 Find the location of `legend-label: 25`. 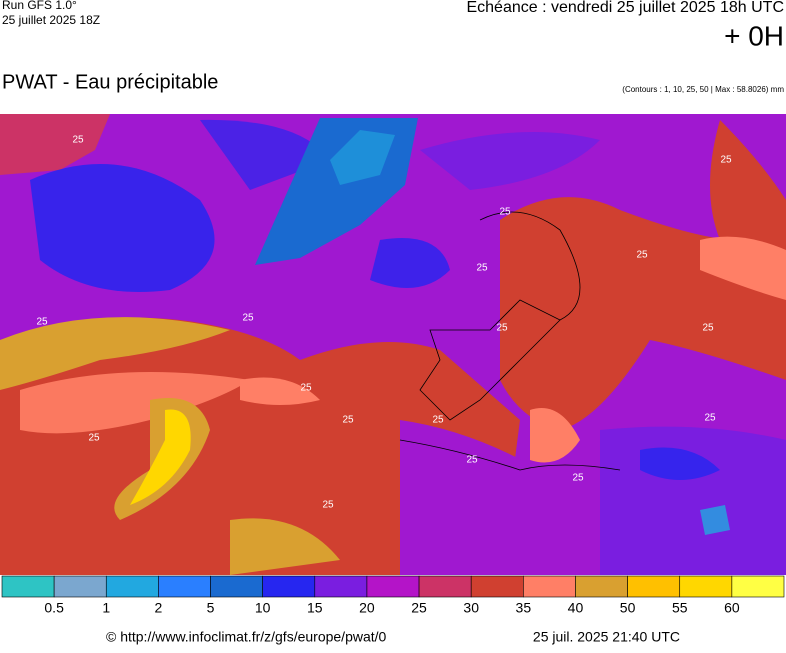

legend-label: 25 is located at coordinates (419, 608).